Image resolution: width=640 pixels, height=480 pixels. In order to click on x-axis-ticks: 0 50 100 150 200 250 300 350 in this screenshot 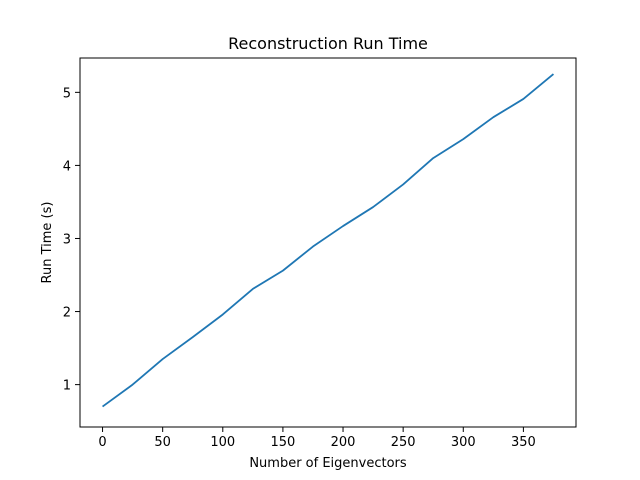, I will do `click(317, 438)`.